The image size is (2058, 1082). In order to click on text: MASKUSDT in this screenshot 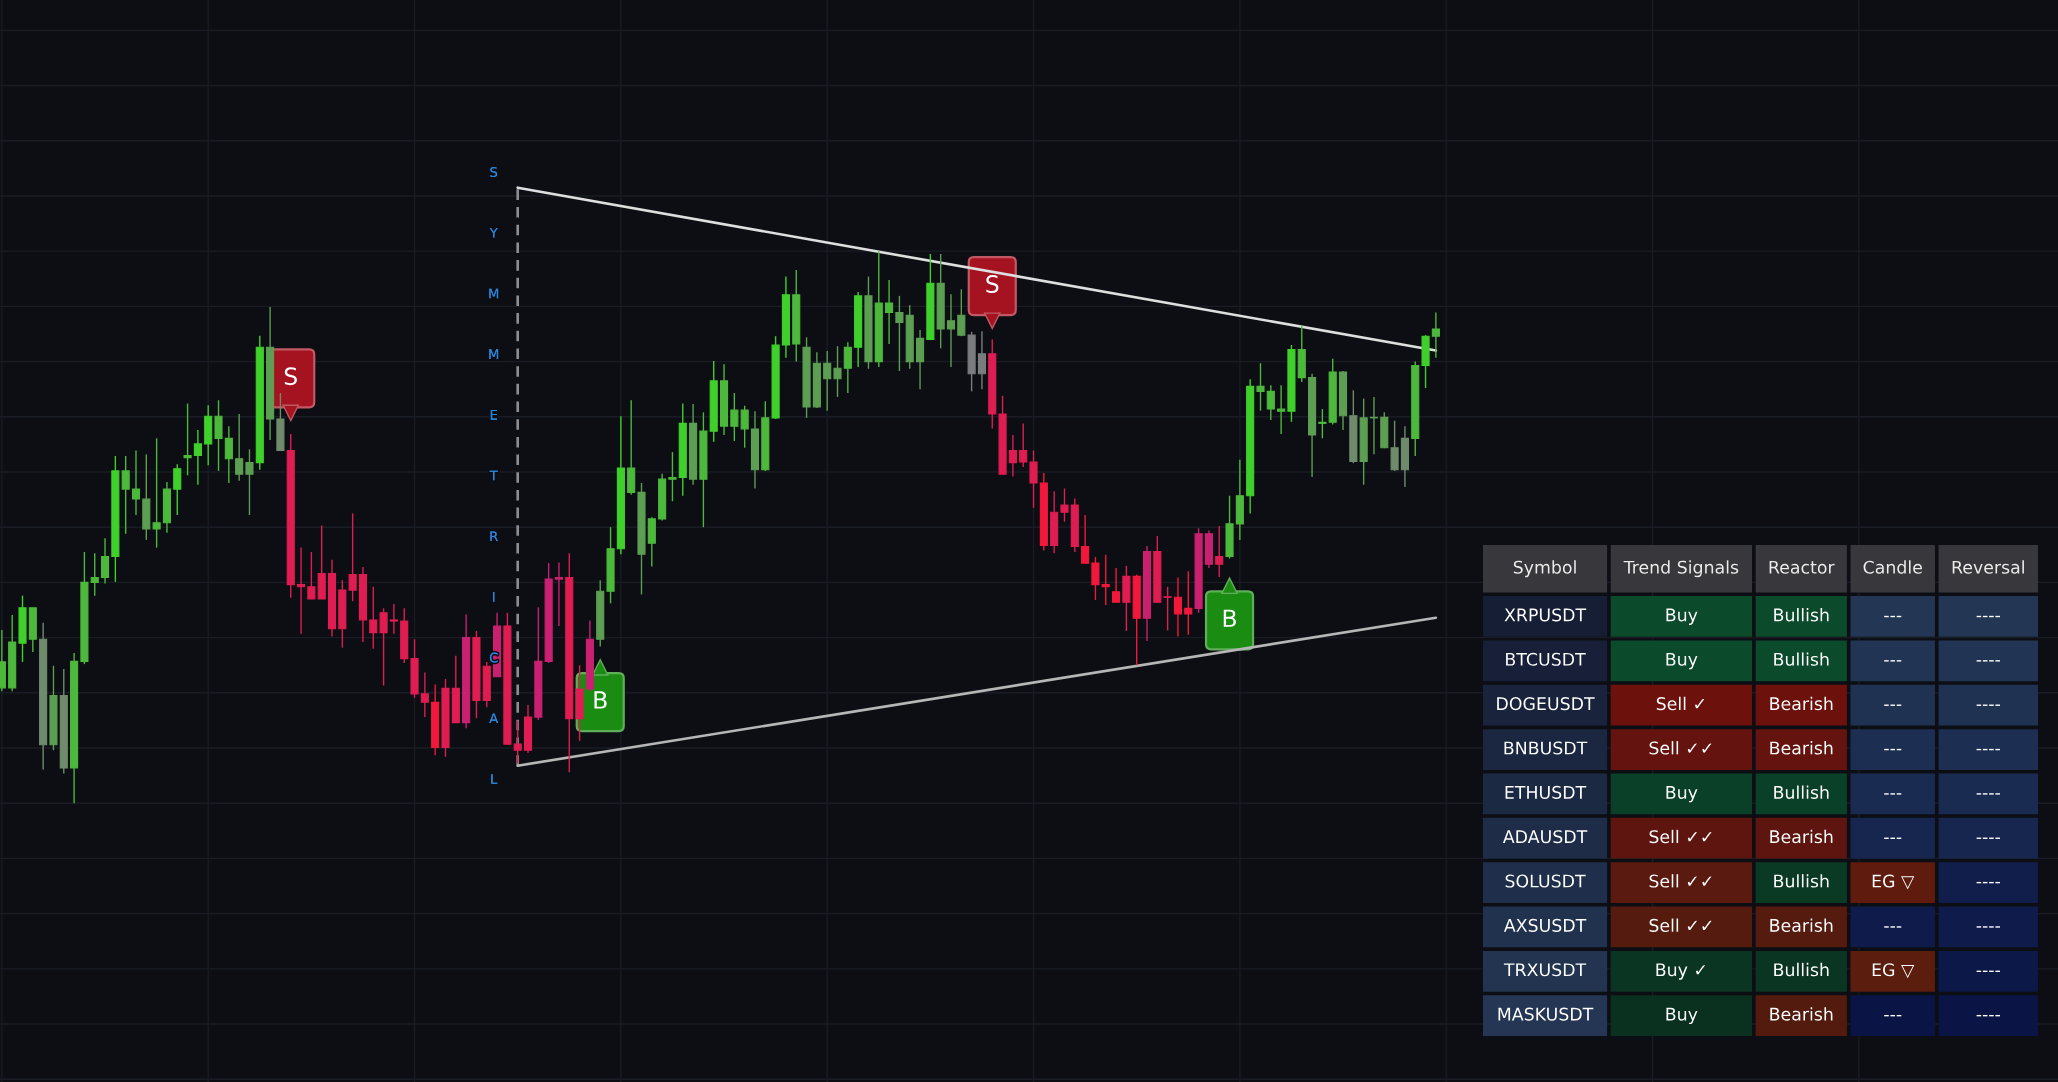, I will do `click(1546, 1014)`.